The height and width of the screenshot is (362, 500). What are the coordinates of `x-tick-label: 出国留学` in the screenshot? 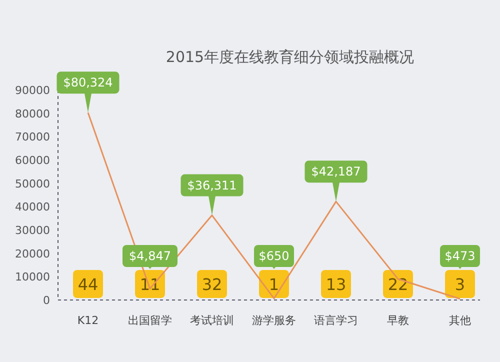 It's located at (150, 320).